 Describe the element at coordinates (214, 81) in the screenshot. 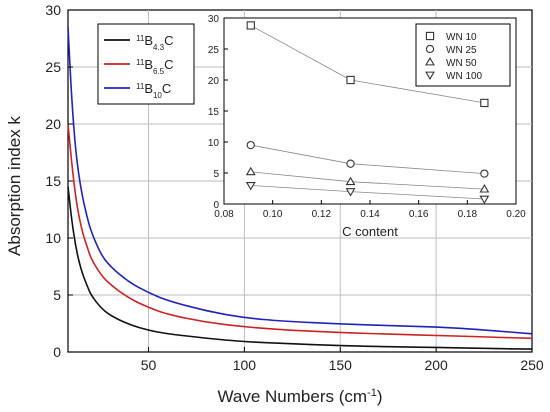

I see `inset-y-tick-label: 20` at that location.